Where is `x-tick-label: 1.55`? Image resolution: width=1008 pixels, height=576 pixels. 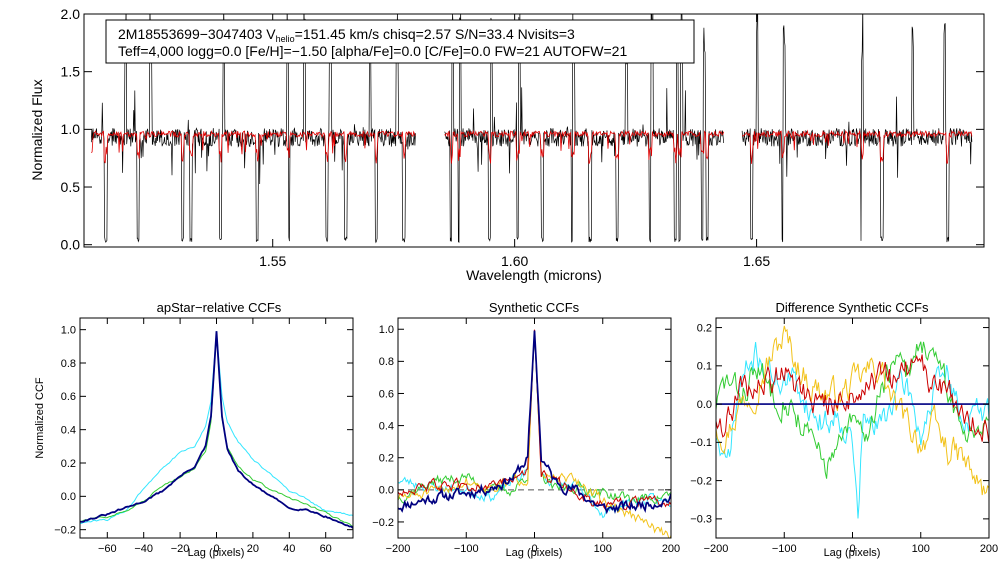
x-tick-label: 1.55 is located at coordinates (272, 261).